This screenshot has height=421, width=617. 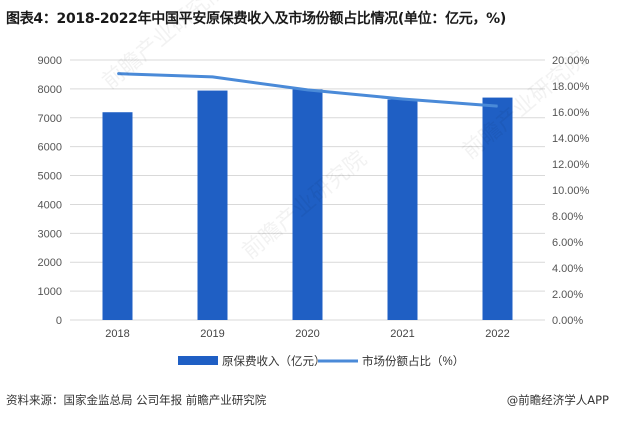 What do you see at coordinates (198, 360) in the screenshot?
I see `legend-bar-swatch` at bounding box center [198, 360].